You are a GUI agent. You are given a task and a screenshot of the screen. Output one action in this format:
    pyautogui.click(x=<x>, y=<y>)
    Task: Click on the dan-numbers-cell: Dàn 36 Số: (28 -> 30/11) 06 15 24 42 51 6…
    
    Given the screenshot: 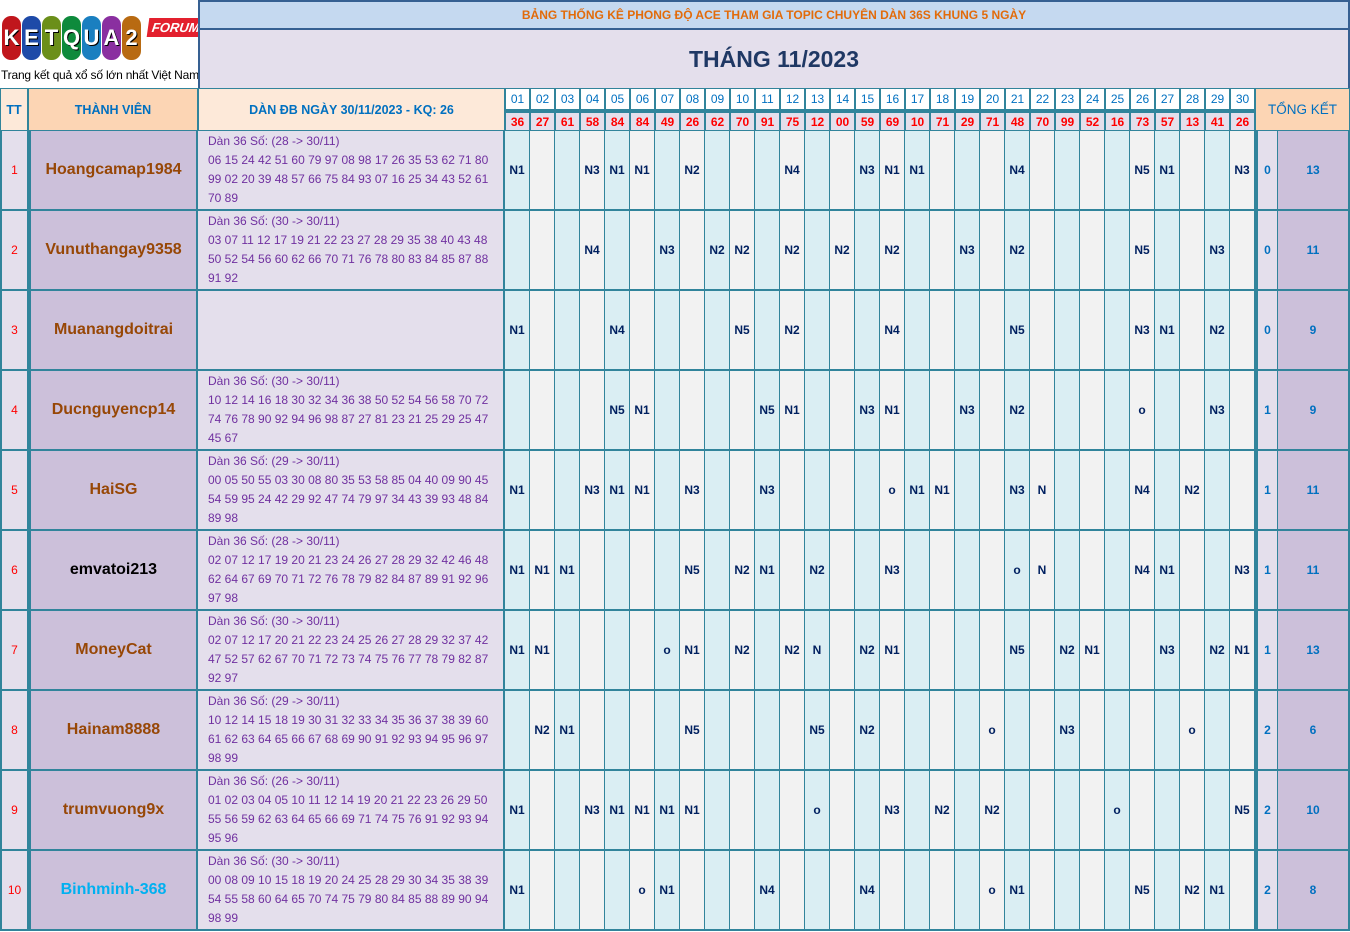 What is the action you would take?
    pyautogui.click(x=351, y=171)
    